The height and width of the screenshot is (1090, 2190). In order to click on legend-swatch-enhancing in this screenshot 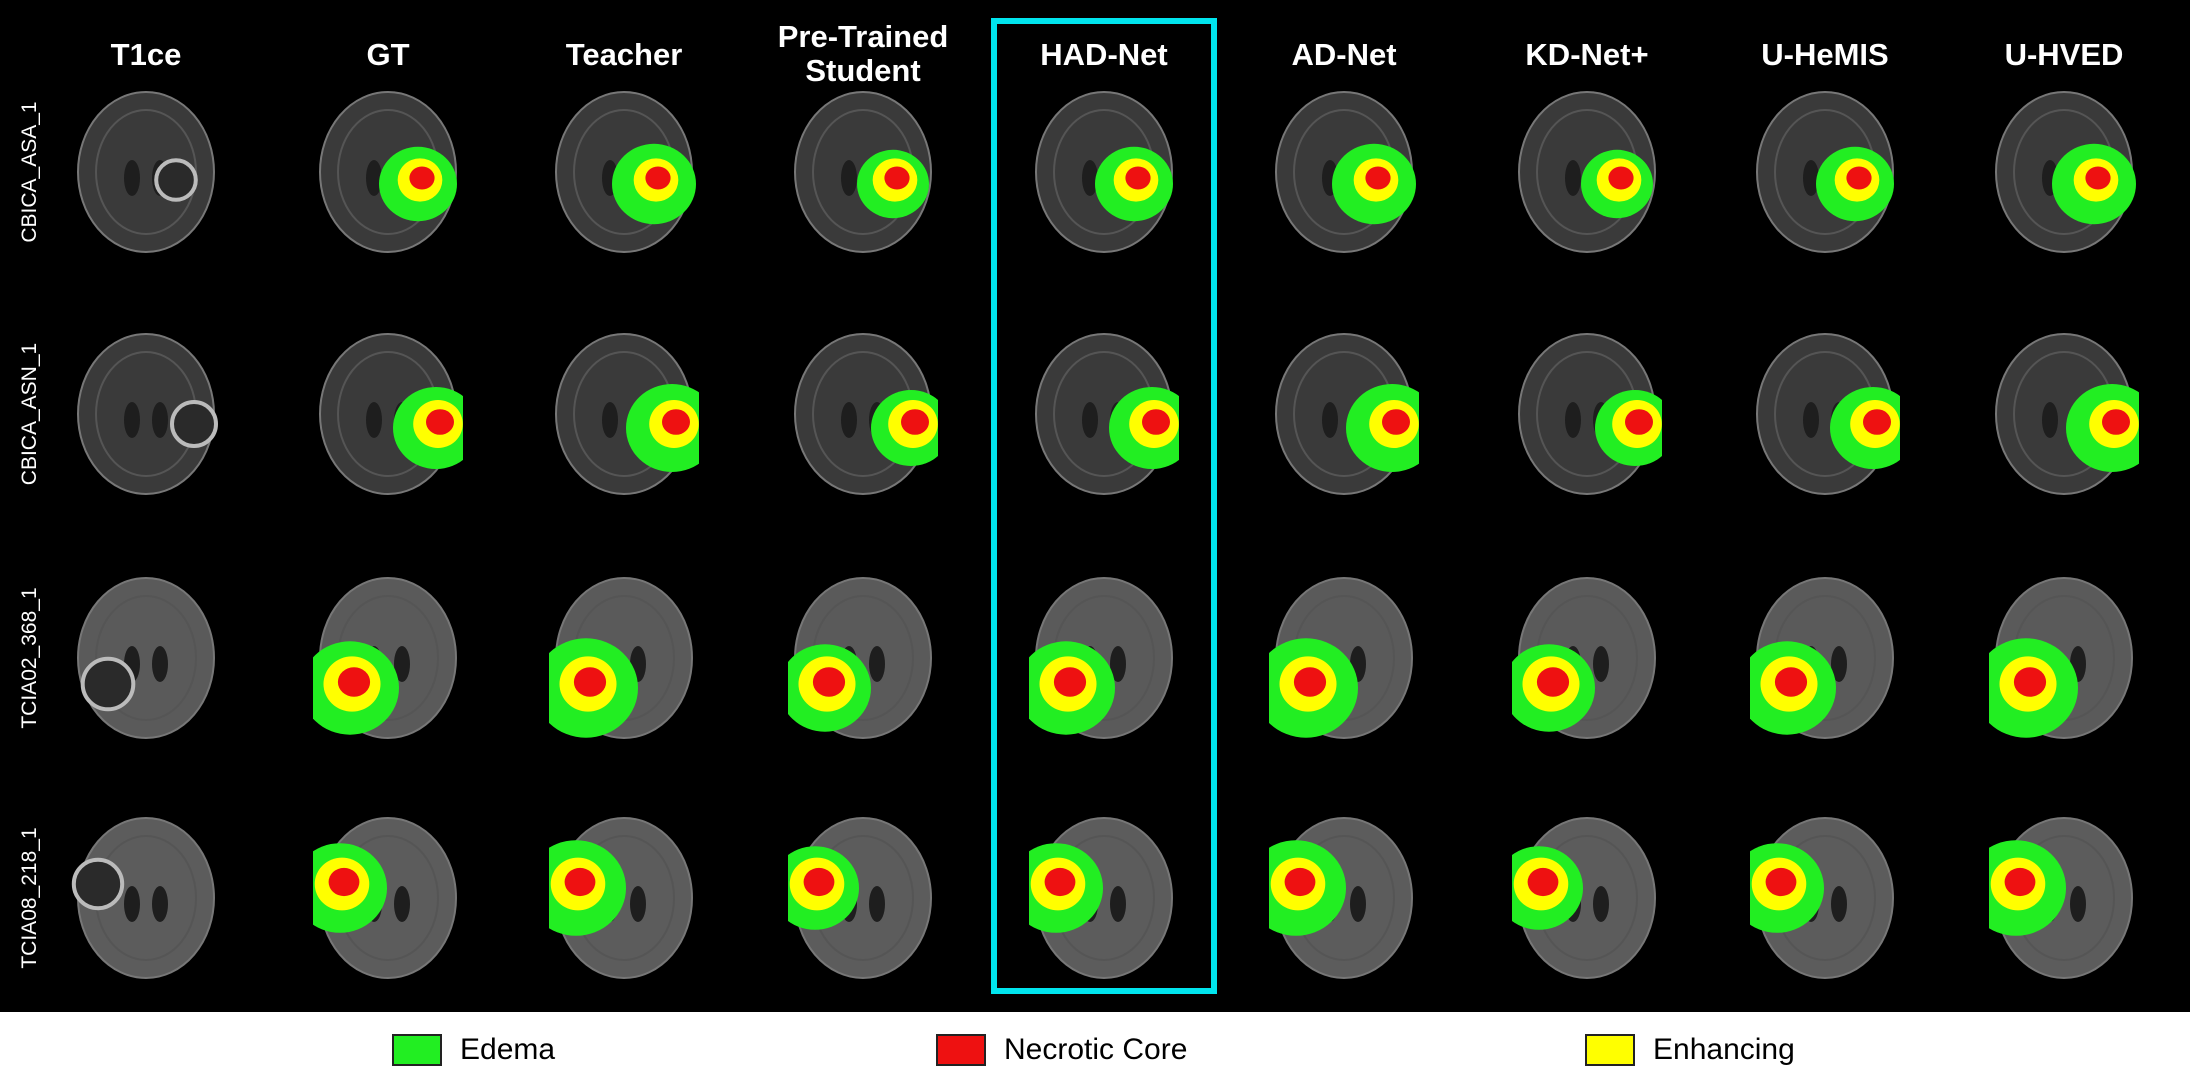, I will do `click(1610, 1050)`.